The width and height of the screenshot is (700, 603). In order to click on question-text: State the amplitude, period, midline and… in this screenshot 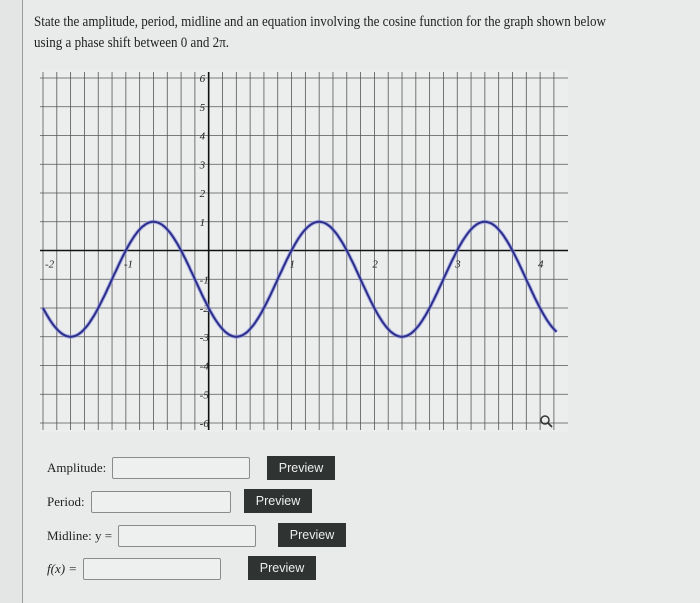, I will do `click(322, 33)`.